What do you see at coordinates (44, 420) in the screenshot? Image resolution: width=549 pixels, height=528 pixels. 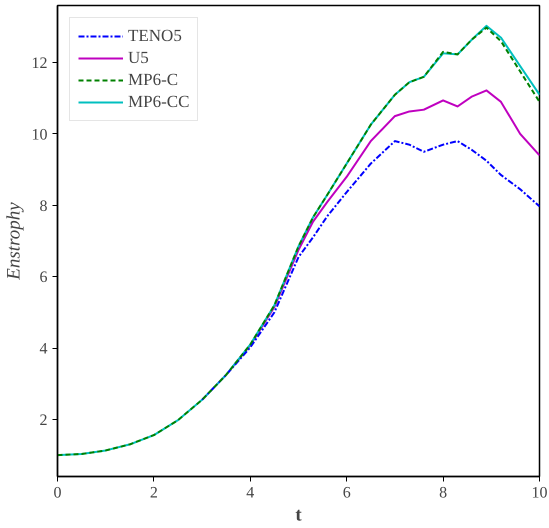 I see `y-tick-label: 2` at bounding box center [44, 420].